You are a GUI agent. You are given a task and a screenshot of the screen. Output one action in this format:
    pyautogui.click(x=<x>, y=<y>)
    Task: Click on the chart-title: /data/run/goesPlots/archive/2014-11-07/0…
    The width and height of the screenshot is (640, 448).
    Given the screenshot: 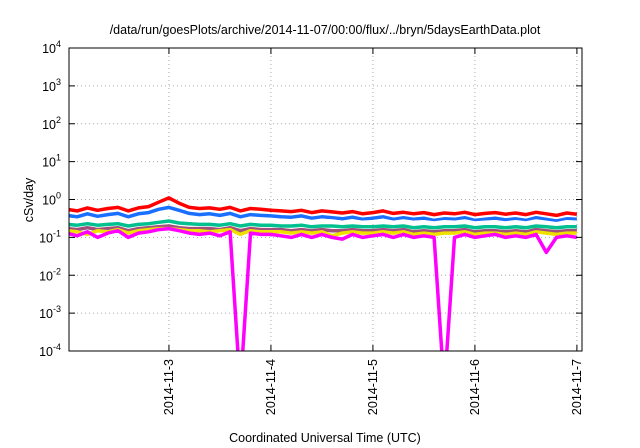 What is the action you would take?
    pyautogui.click(x=325, y=30)
    